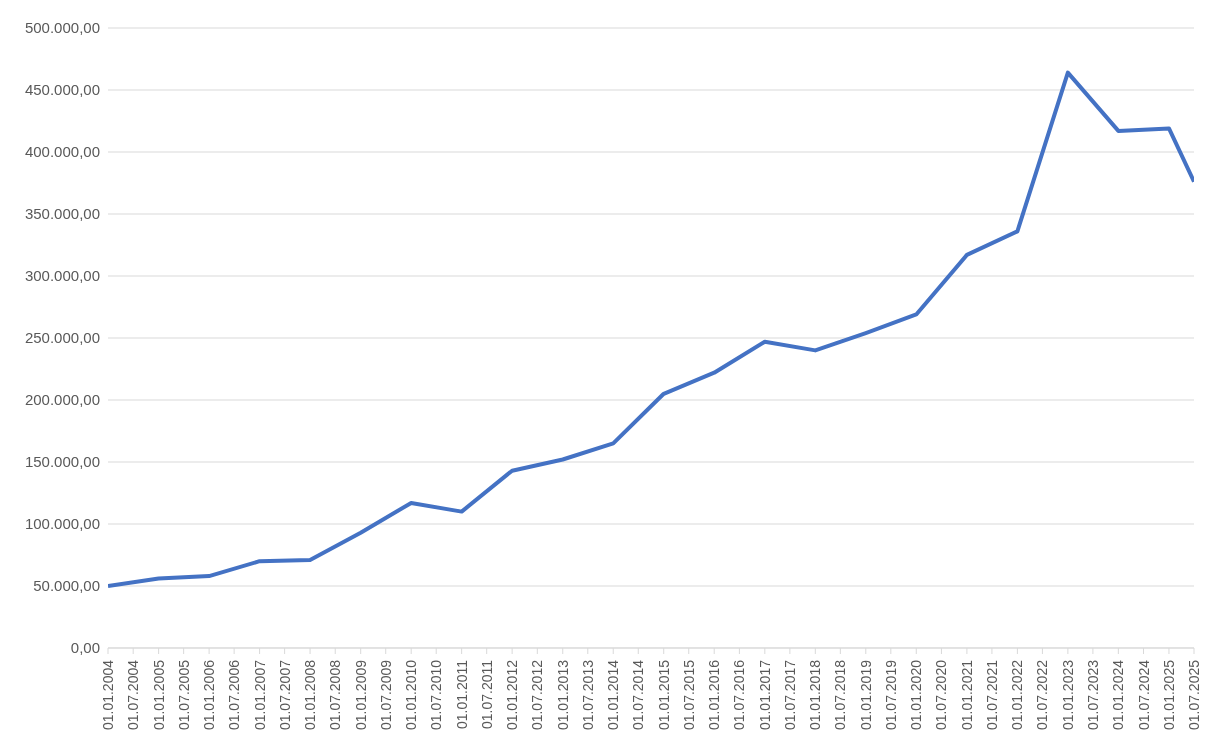 This screenshot has width=1216, height=748. What do you see at coordinates (966, 695) in the screenshot?
I see `x-tick-label: 01.01.2021` at bounding box center [966, 695].